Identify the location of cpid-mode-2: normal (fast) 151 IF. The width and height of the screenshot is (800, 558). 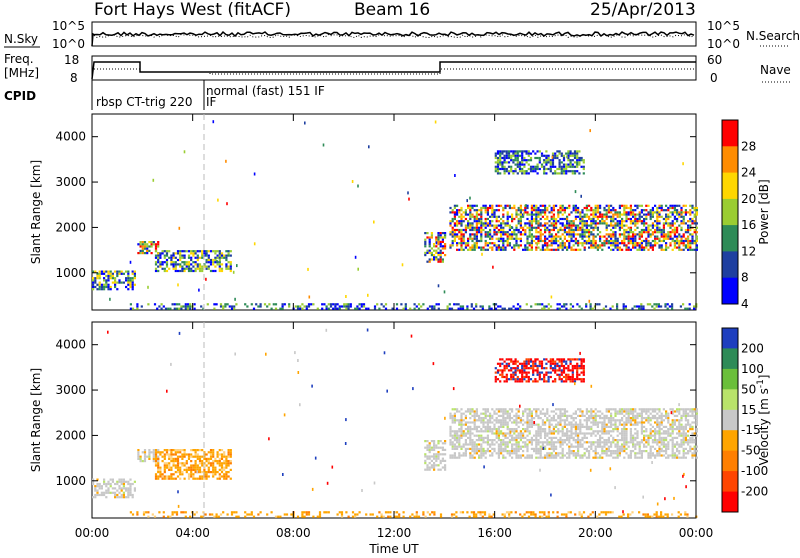
(265, 91).